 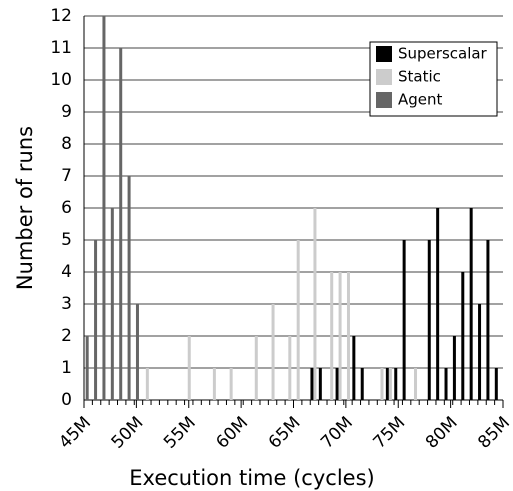 I want to click on x-tick-label: 80M, so click(x=442, y=433).